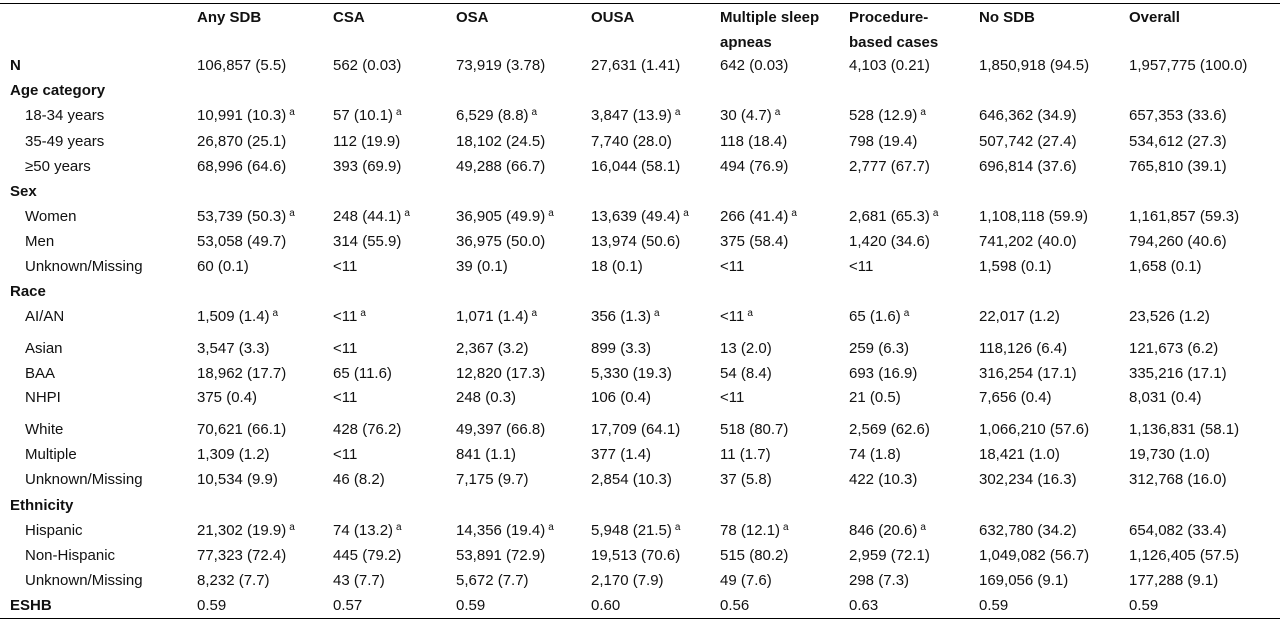 The width and height of the screenshot is (1280, 621). Describe the element at coordinates (746, 42) in the screenshot. I see `column-header-continued: apneas` at that location.